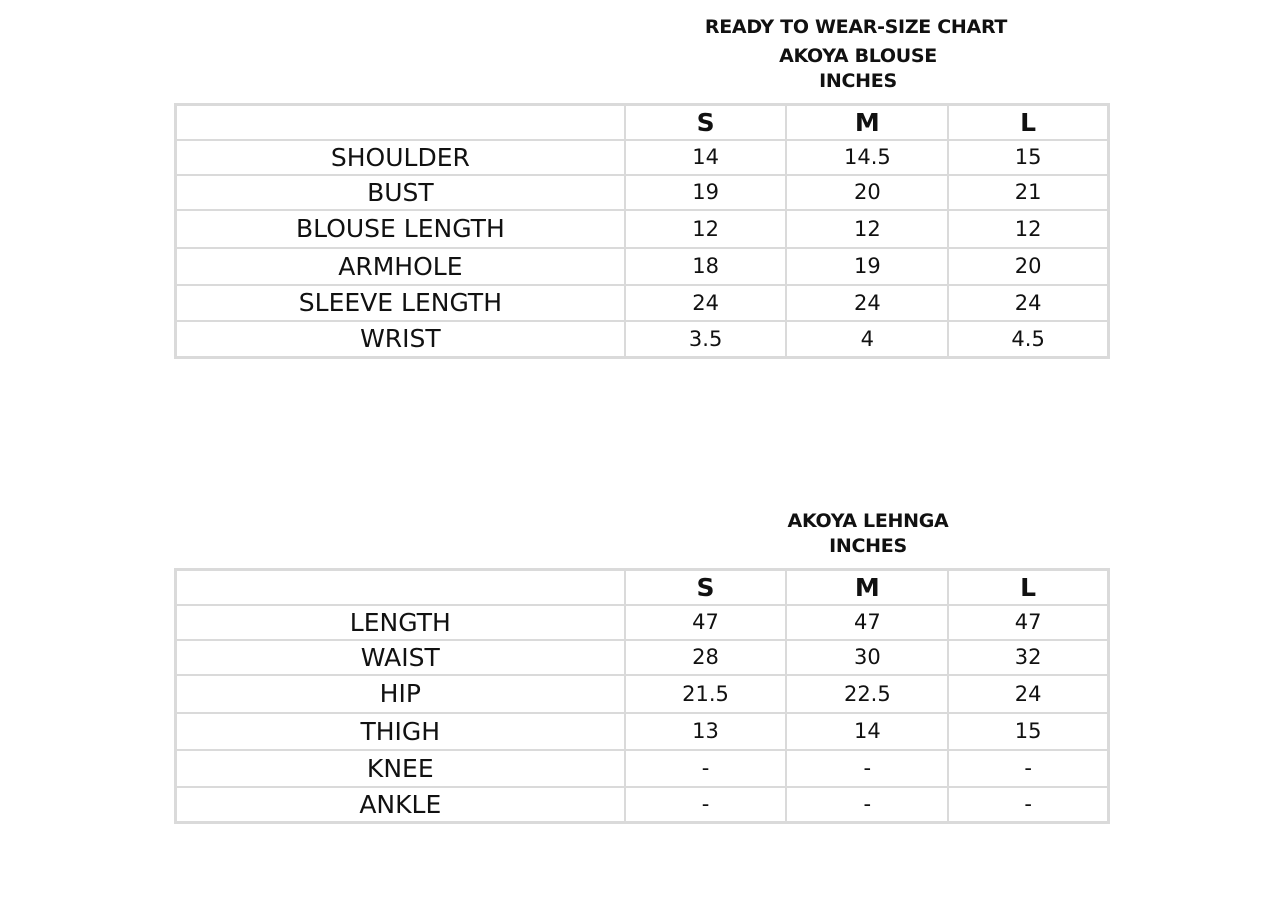  Describe the element at coordinates (400, 731) in the screenshot. I see `measurement-label: THIGH` at that location.